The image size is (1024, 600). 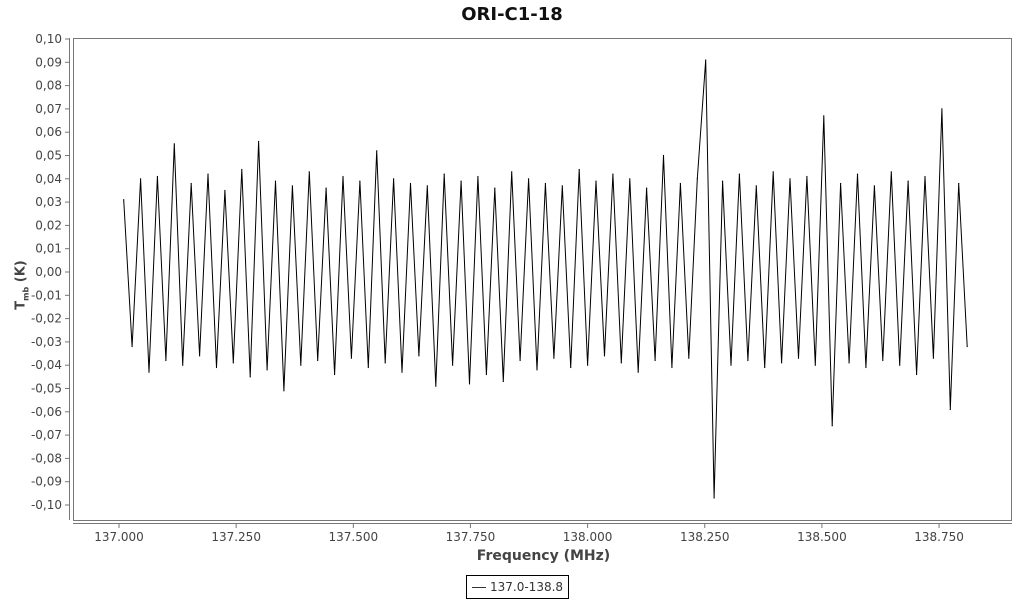 What do you see at coordinates (119, 537) in the screenshot?
I see `x-tick-label: 137.000` at bounding box center [119, 537].